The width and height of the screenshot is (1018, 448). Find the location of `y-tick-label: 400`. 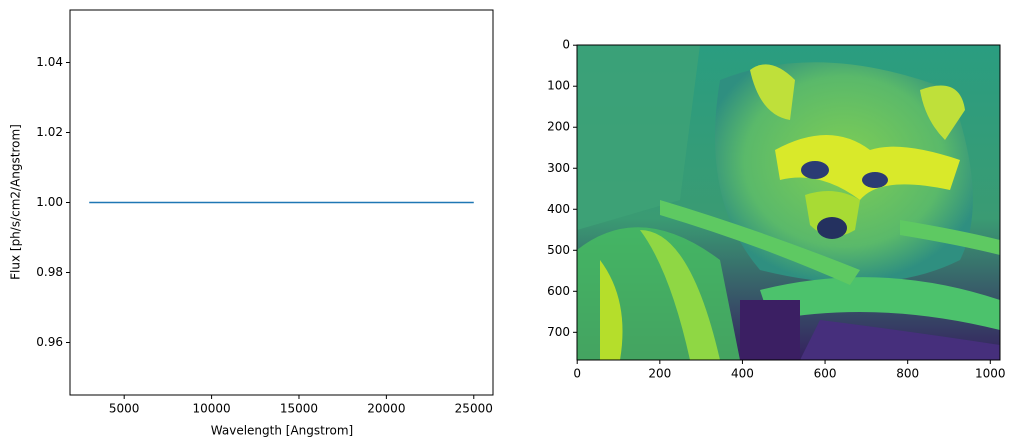

y-tick-label: 400 is located at coordinates (558, 209).